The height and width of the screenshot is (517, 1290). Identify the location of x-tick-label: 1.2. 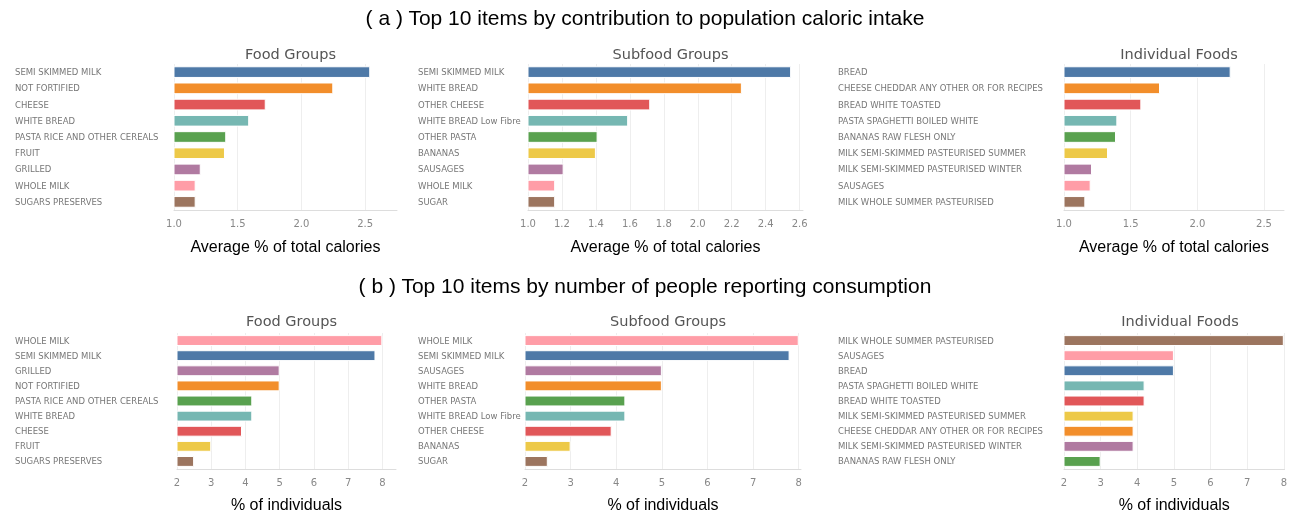
(562, 223).